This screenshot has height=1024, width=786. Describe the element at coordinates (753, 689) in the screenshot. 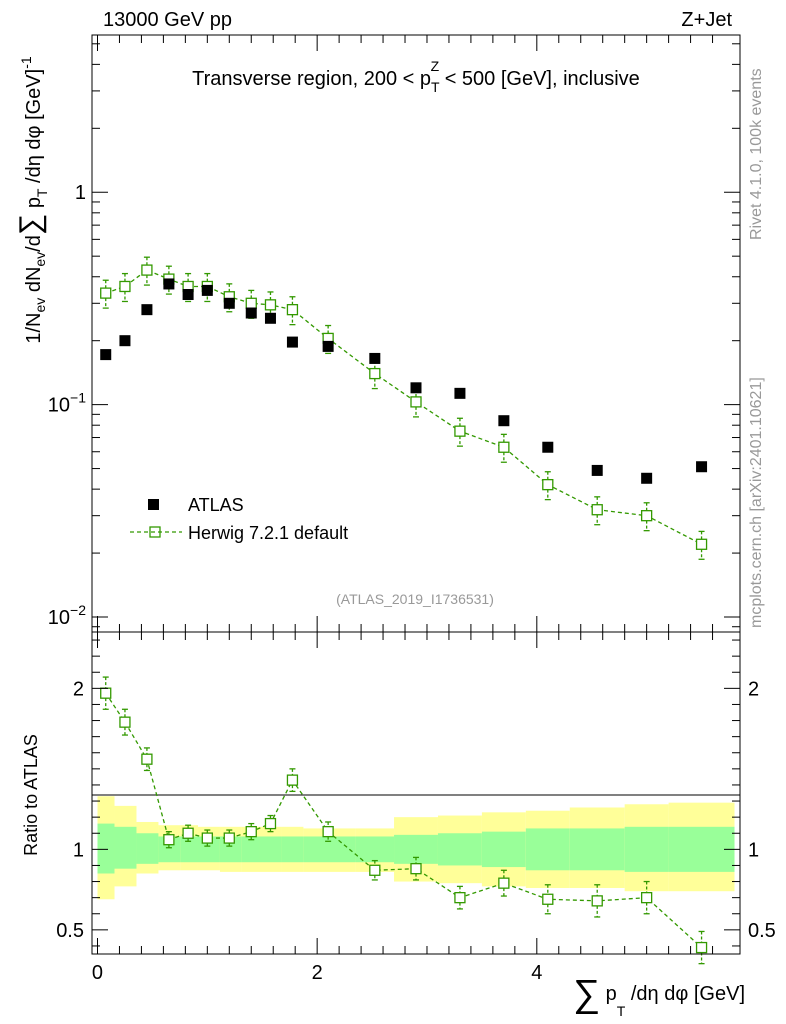

I see `ratio-ytick-label-right: 2` at that location.